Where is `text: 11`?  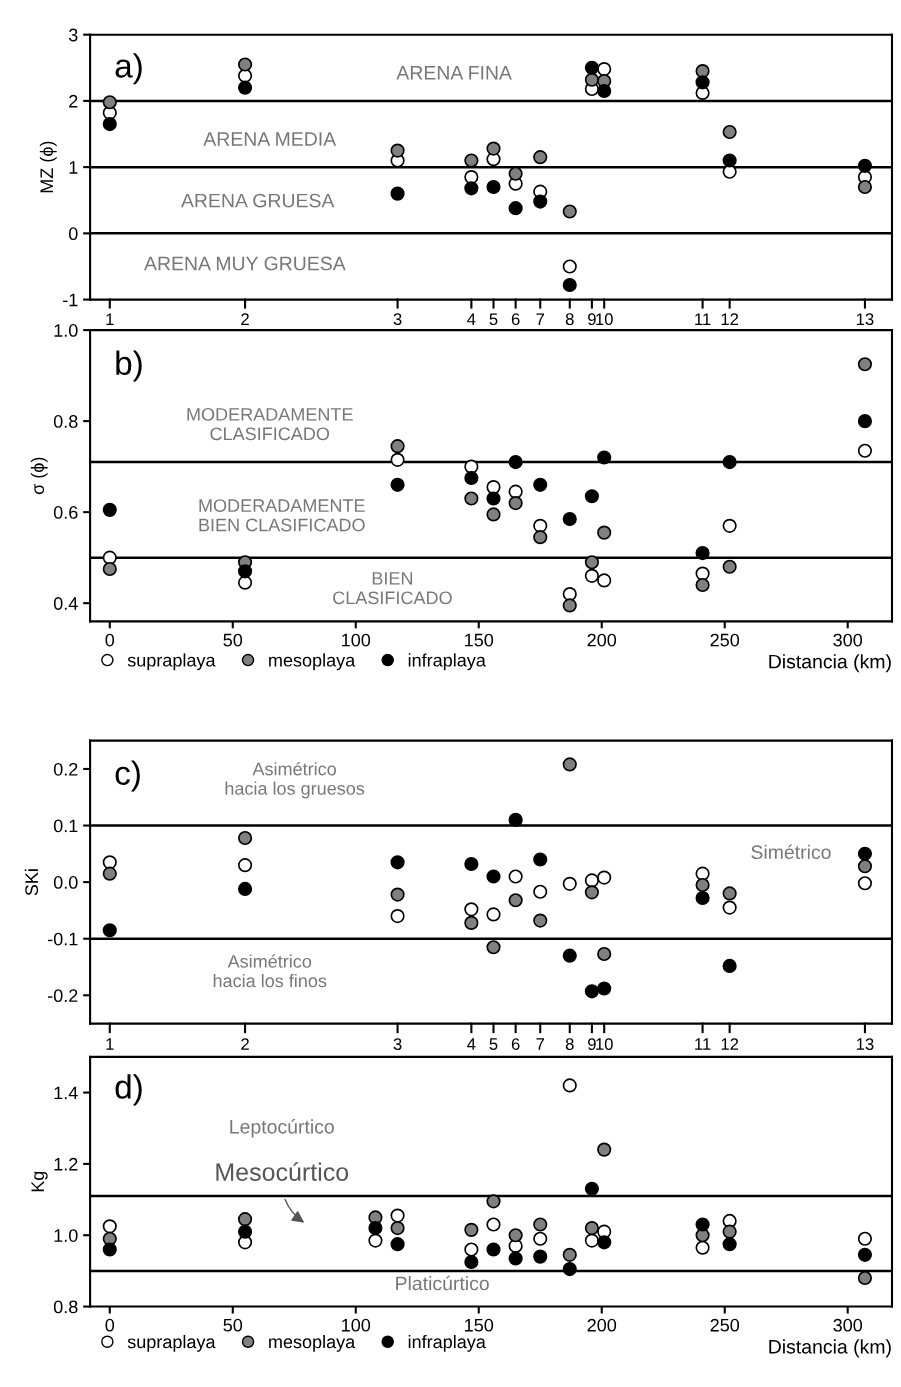 text: 11 is located at coordinates (703, 1044).